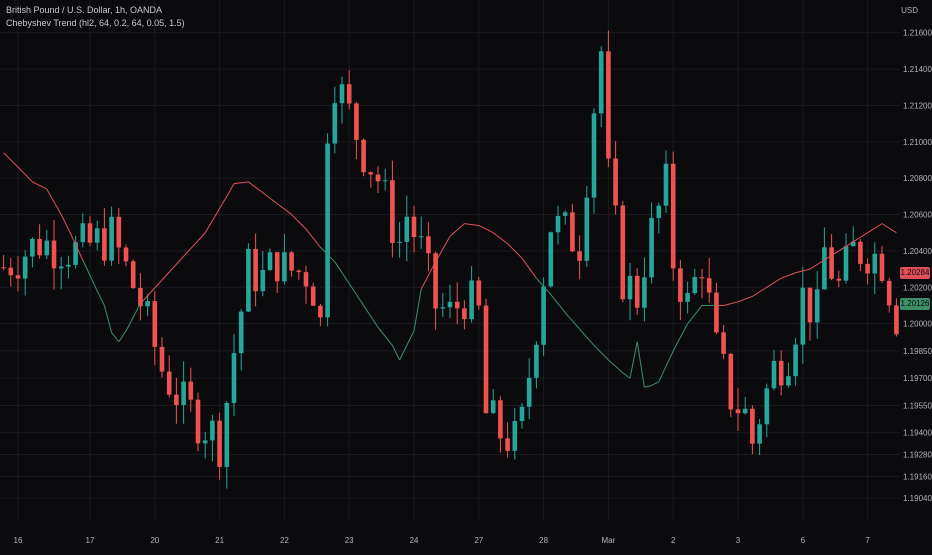  I want to click on y-tick-label: 1.19700, so click(917, 378).